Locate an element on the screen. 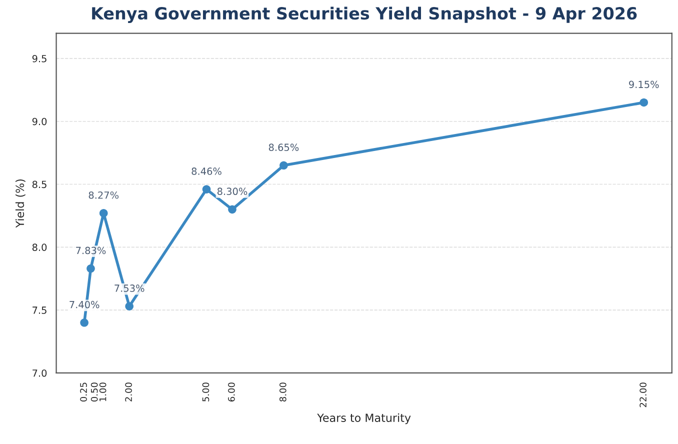 The height and width of the screenshot is (444, 678). x-tick-label: 8.00 is located at coordinates (282, 392).